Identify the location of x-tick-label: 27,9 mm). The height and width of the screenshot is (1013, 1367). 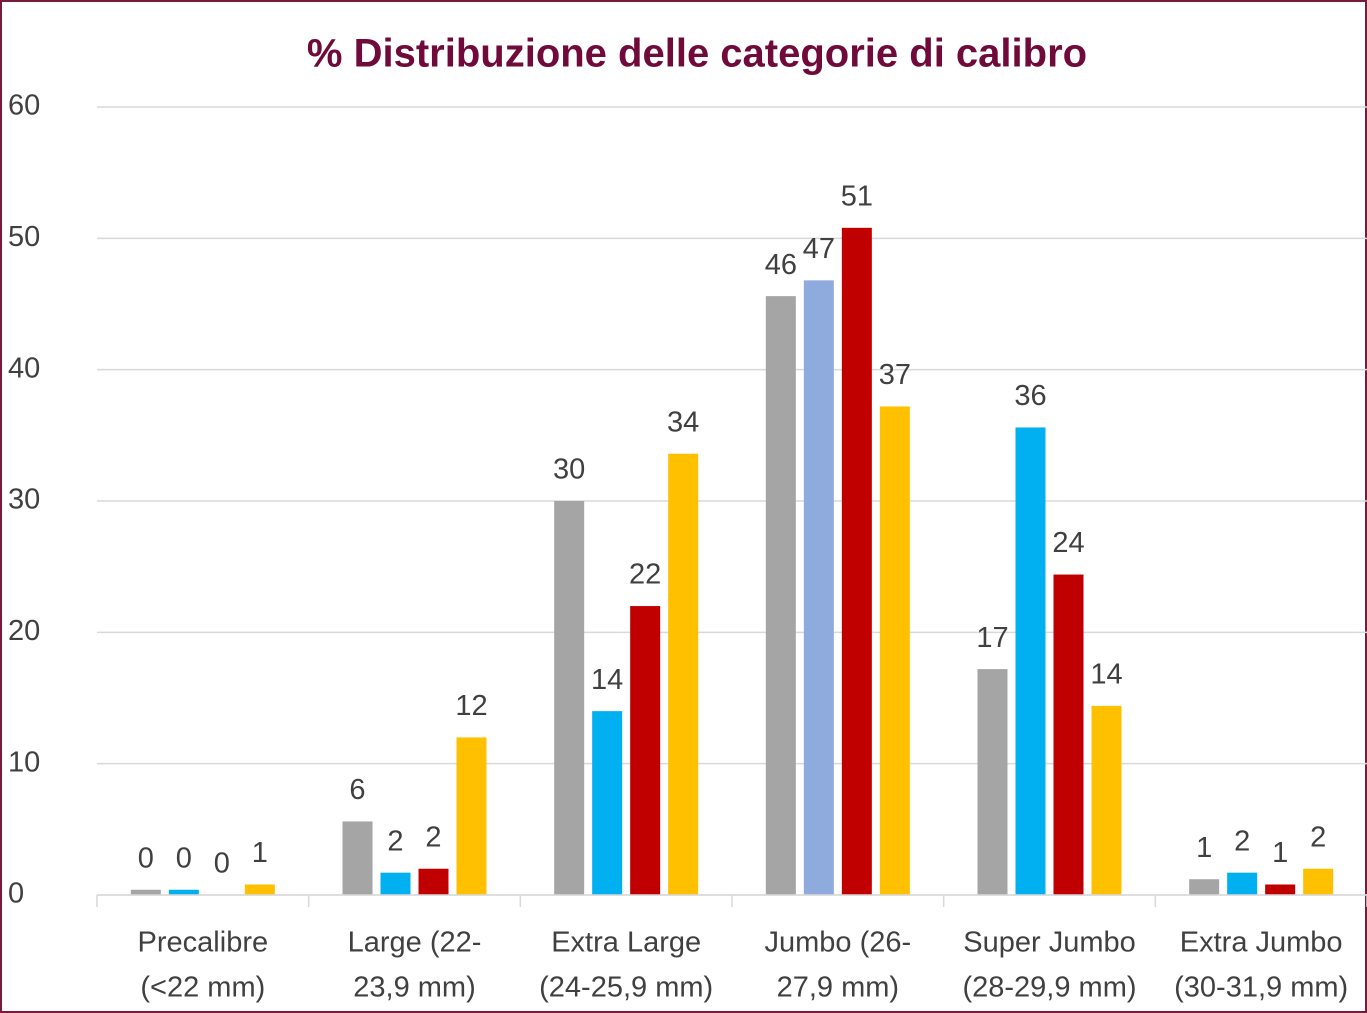
(838, 988).